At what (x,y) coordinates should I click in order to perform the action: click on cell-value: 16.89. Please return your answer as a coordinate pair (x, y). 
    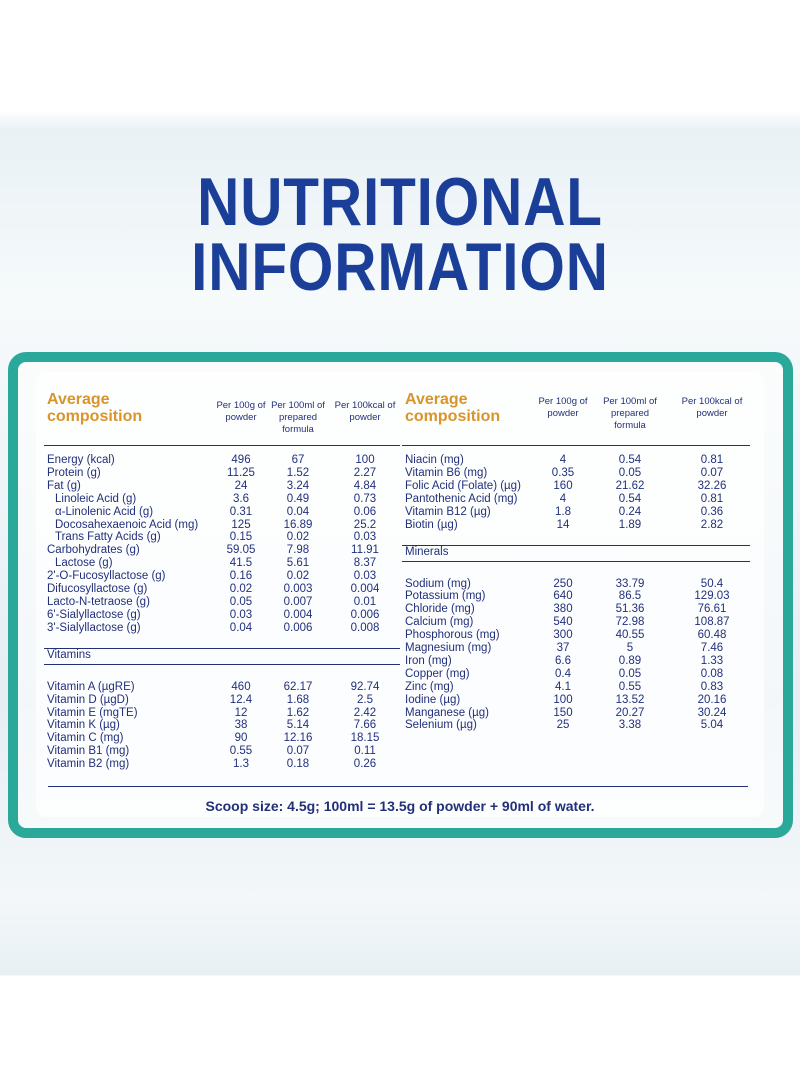
    Looking at the image, I should click on (298, 524).